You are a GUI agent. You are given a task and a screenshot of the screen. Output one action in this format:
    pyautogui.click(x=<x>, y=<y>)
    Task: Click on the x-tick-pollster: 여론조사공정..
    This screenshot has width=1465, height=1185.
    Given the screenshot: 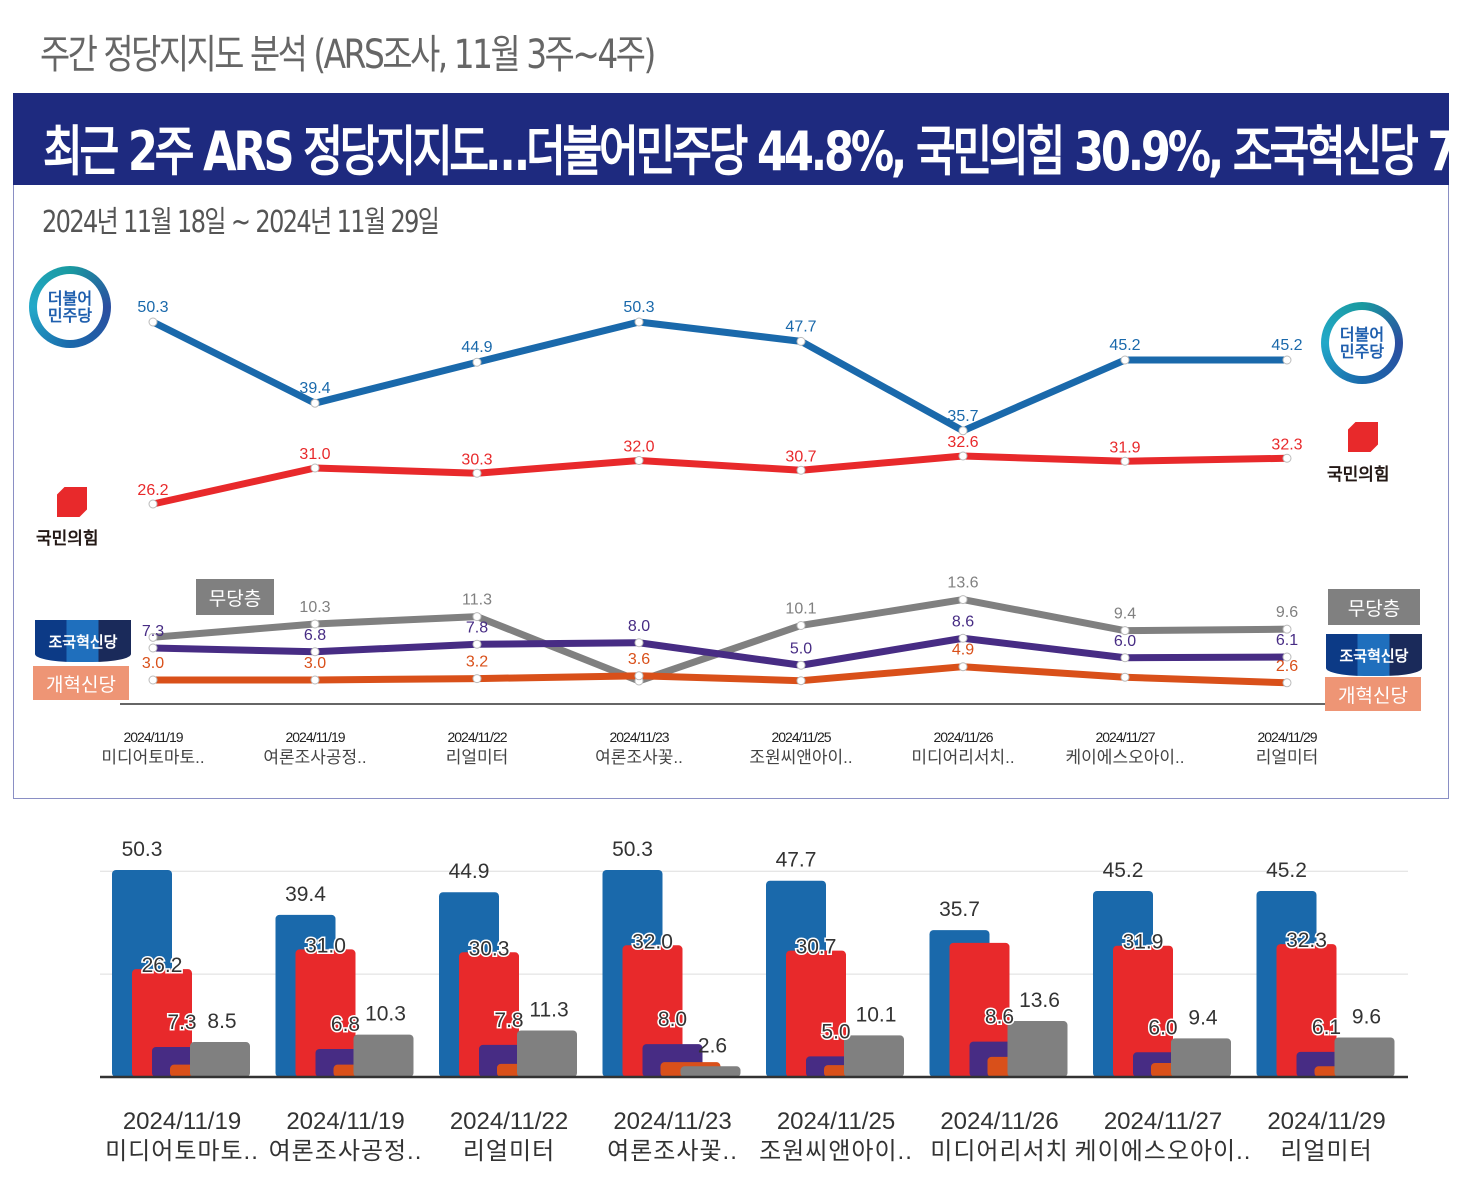 What is the action you would take?
    pyautogui.click(x=314, y=757)
    